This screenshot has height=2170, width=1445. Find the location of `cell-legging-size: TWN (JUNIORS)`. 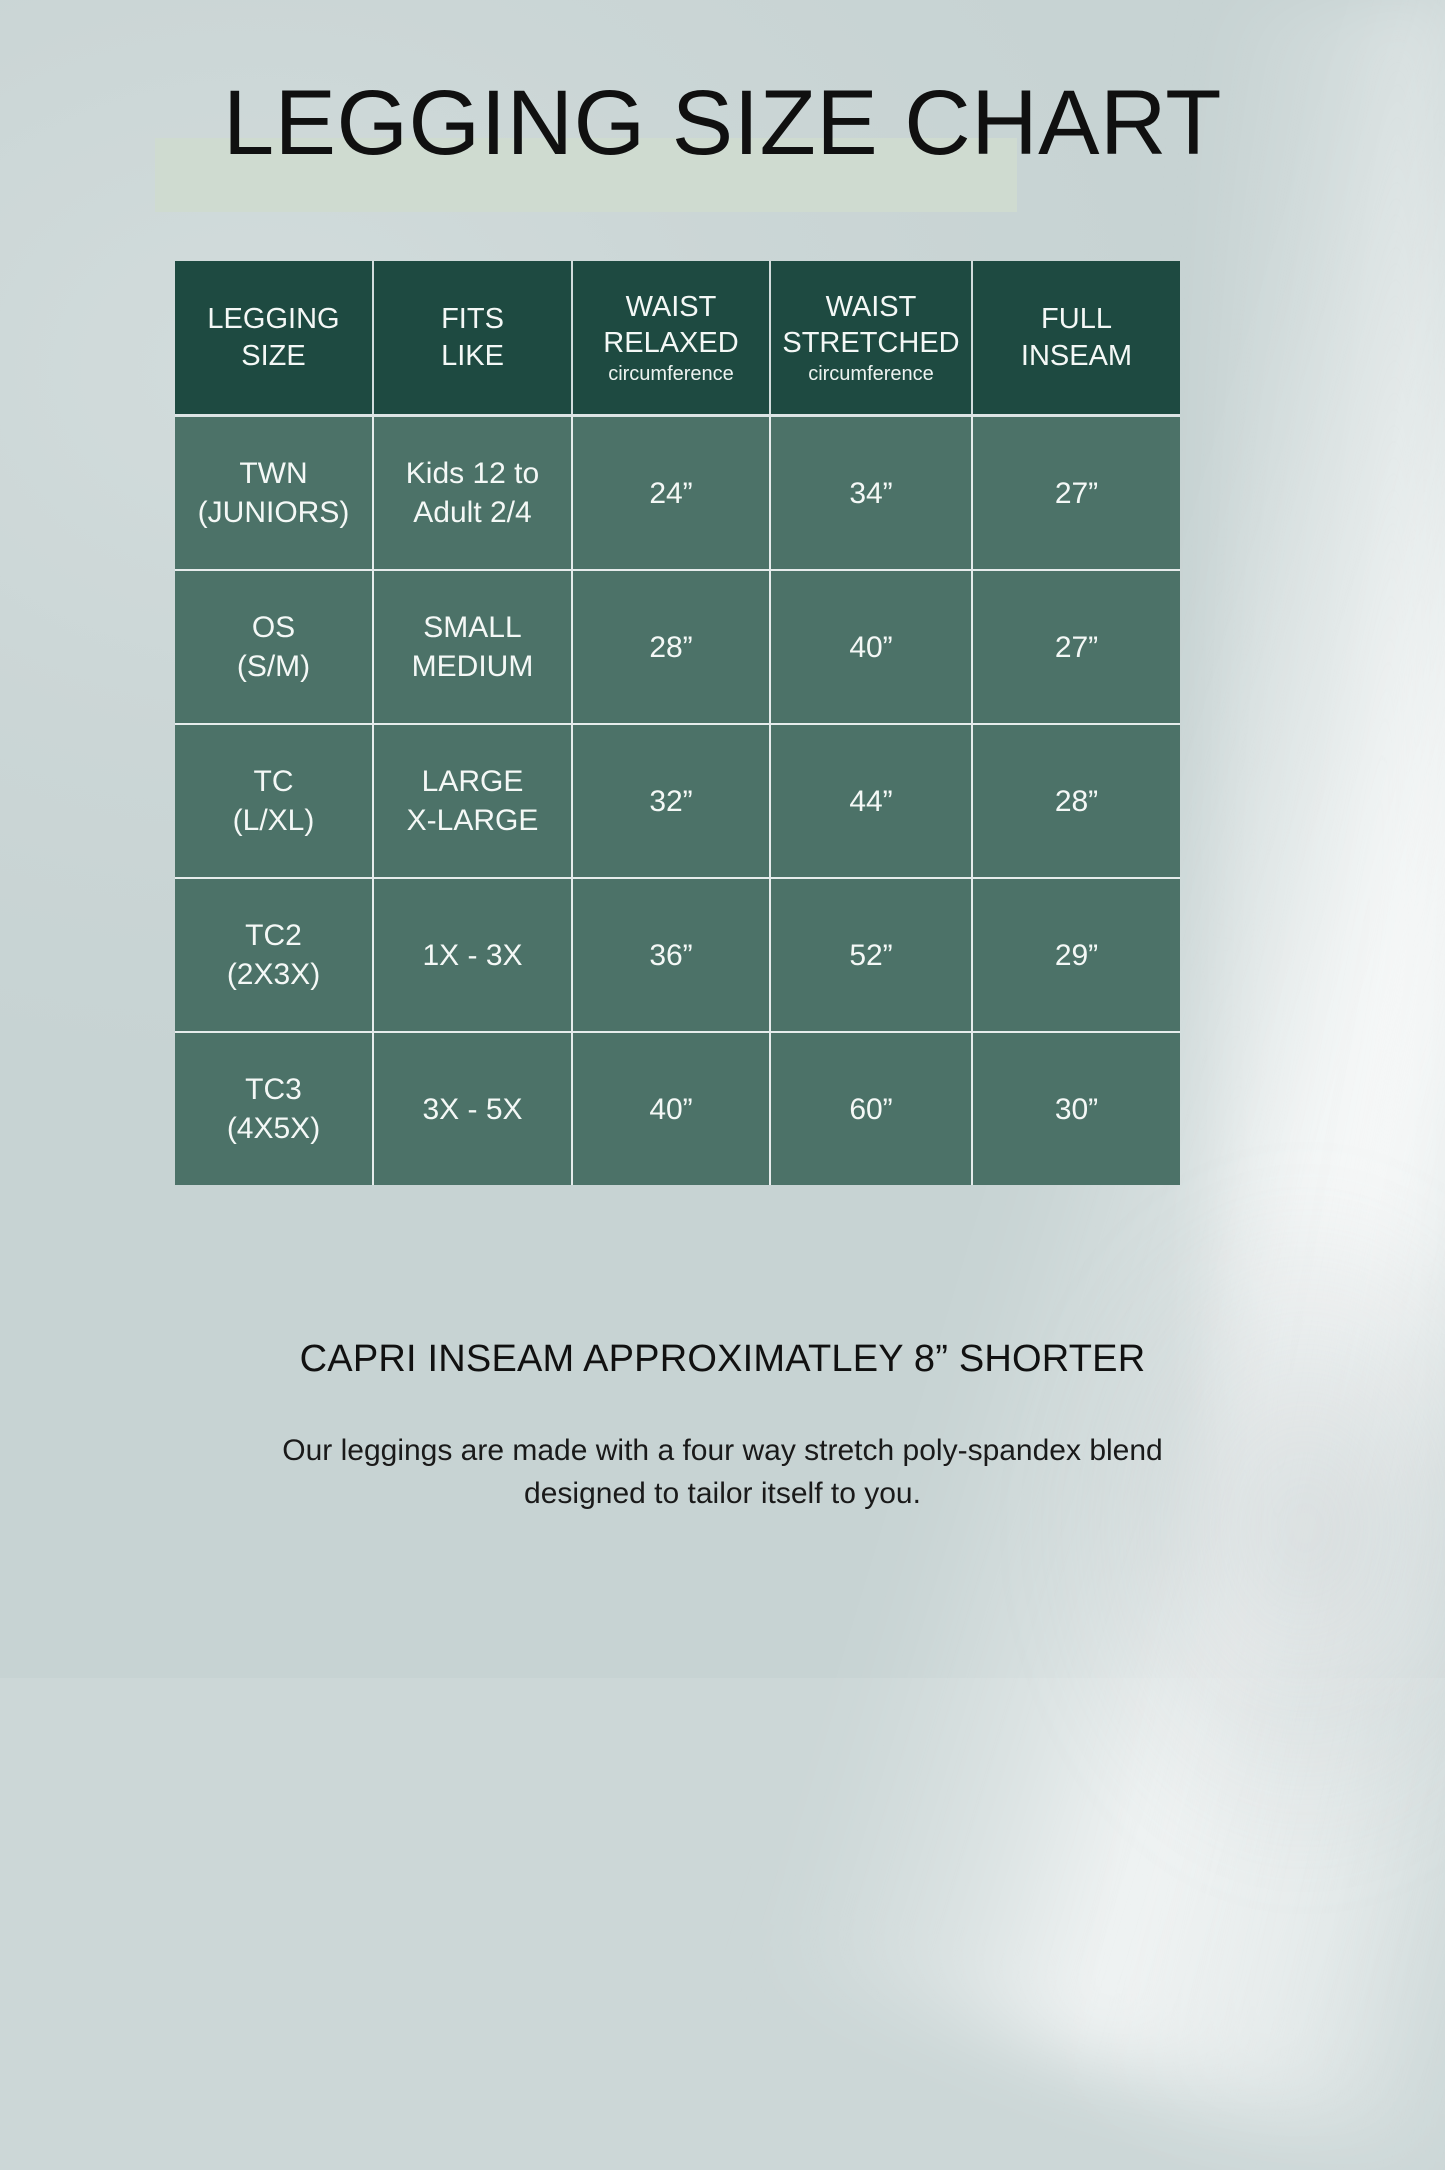

cell-legging-size: TWN (JUNIORS) is located at coordinates (274, 492).